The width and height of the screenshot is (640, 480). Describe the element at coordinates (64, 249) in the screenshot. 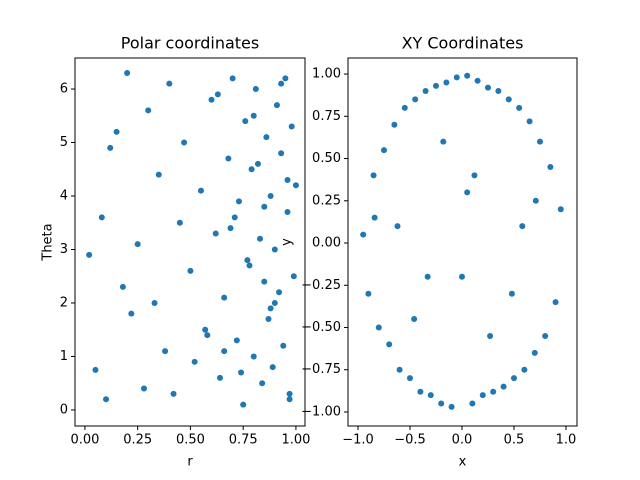

I see `y-tick-label: 3` at that location.